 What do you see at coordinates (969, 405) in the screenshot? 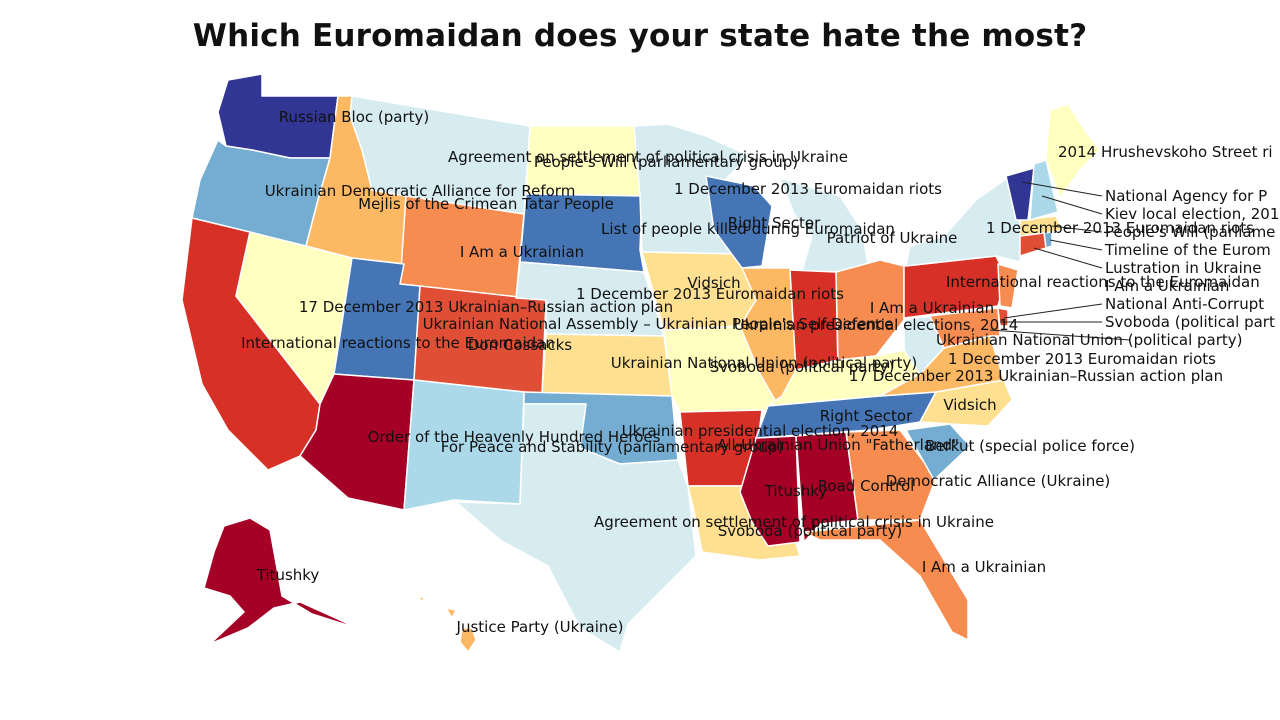
I see `label-virginia: Vidsich` at bounding box center [969, 405].